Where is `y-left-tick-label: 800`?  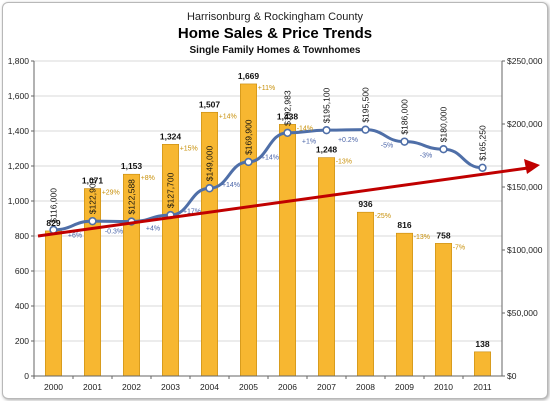 y-left-tick-label: 800 is located at coordinates (22, 236).